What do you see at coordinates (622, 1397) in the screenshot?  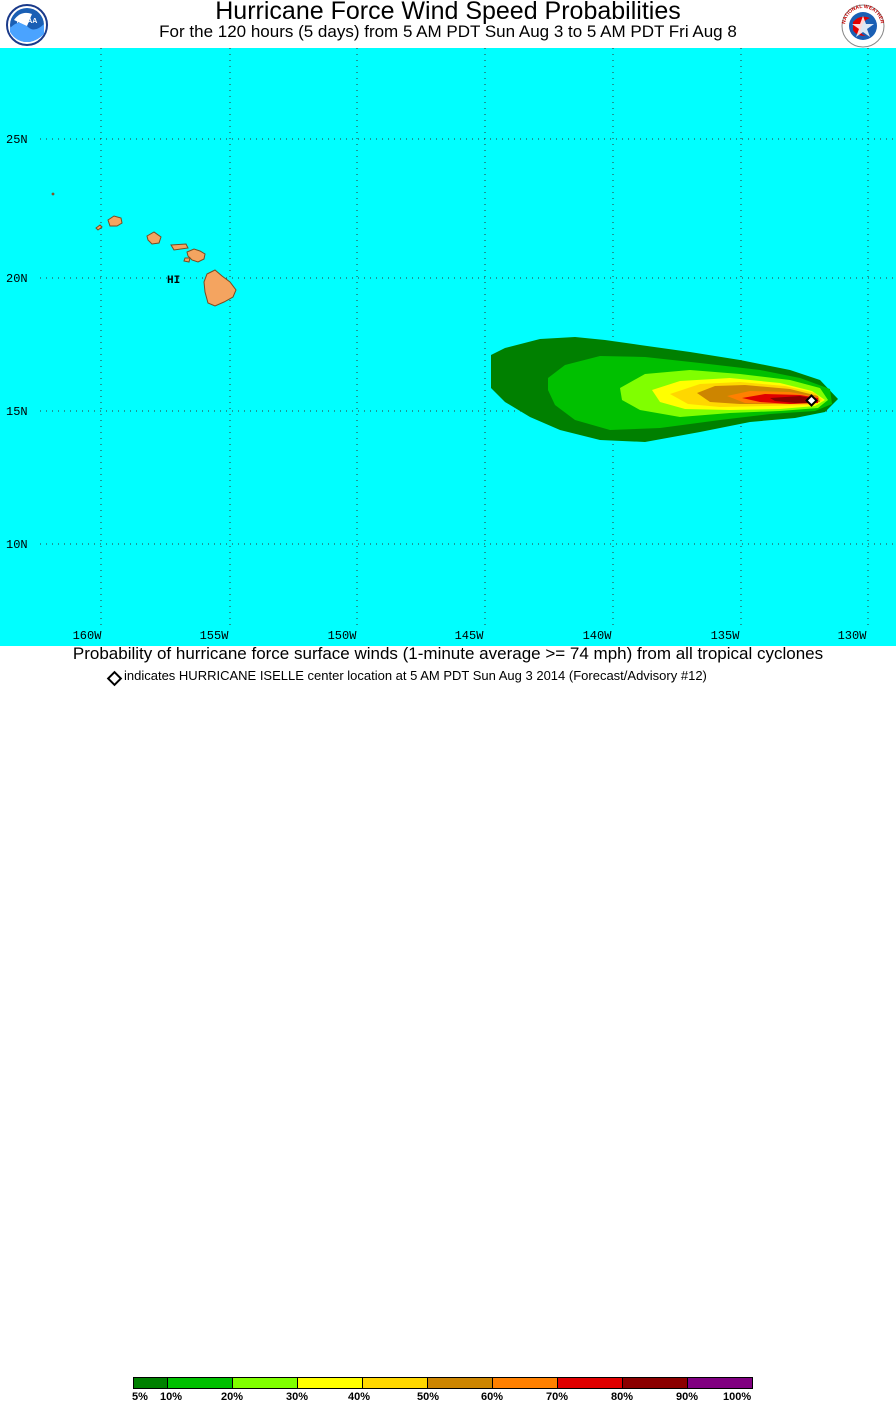 I see `legend-label: 80%` at bounding box center [622, 1397].